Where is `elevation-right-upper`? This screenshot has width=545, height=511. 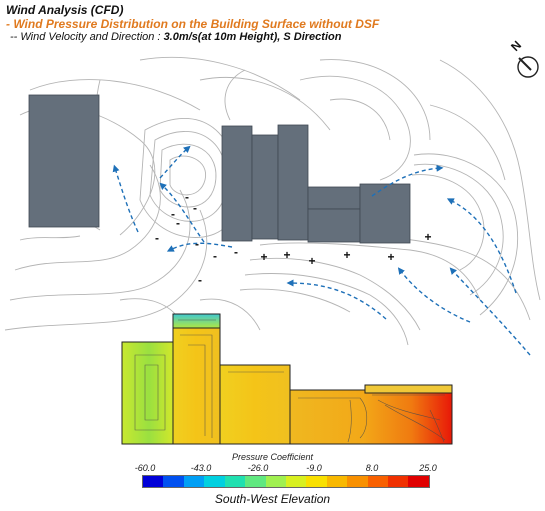
elevation-right-upper is located at coordinates (408, 389).